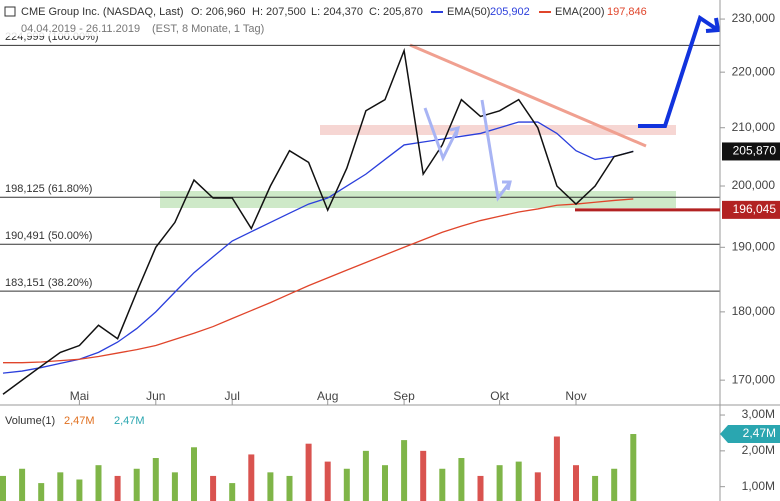 The height and width of the screenshot is (501, 780). Describe the element at coordinates (754, 379) in the screenshot. I see `y-tick-label: 170,000` at that location.